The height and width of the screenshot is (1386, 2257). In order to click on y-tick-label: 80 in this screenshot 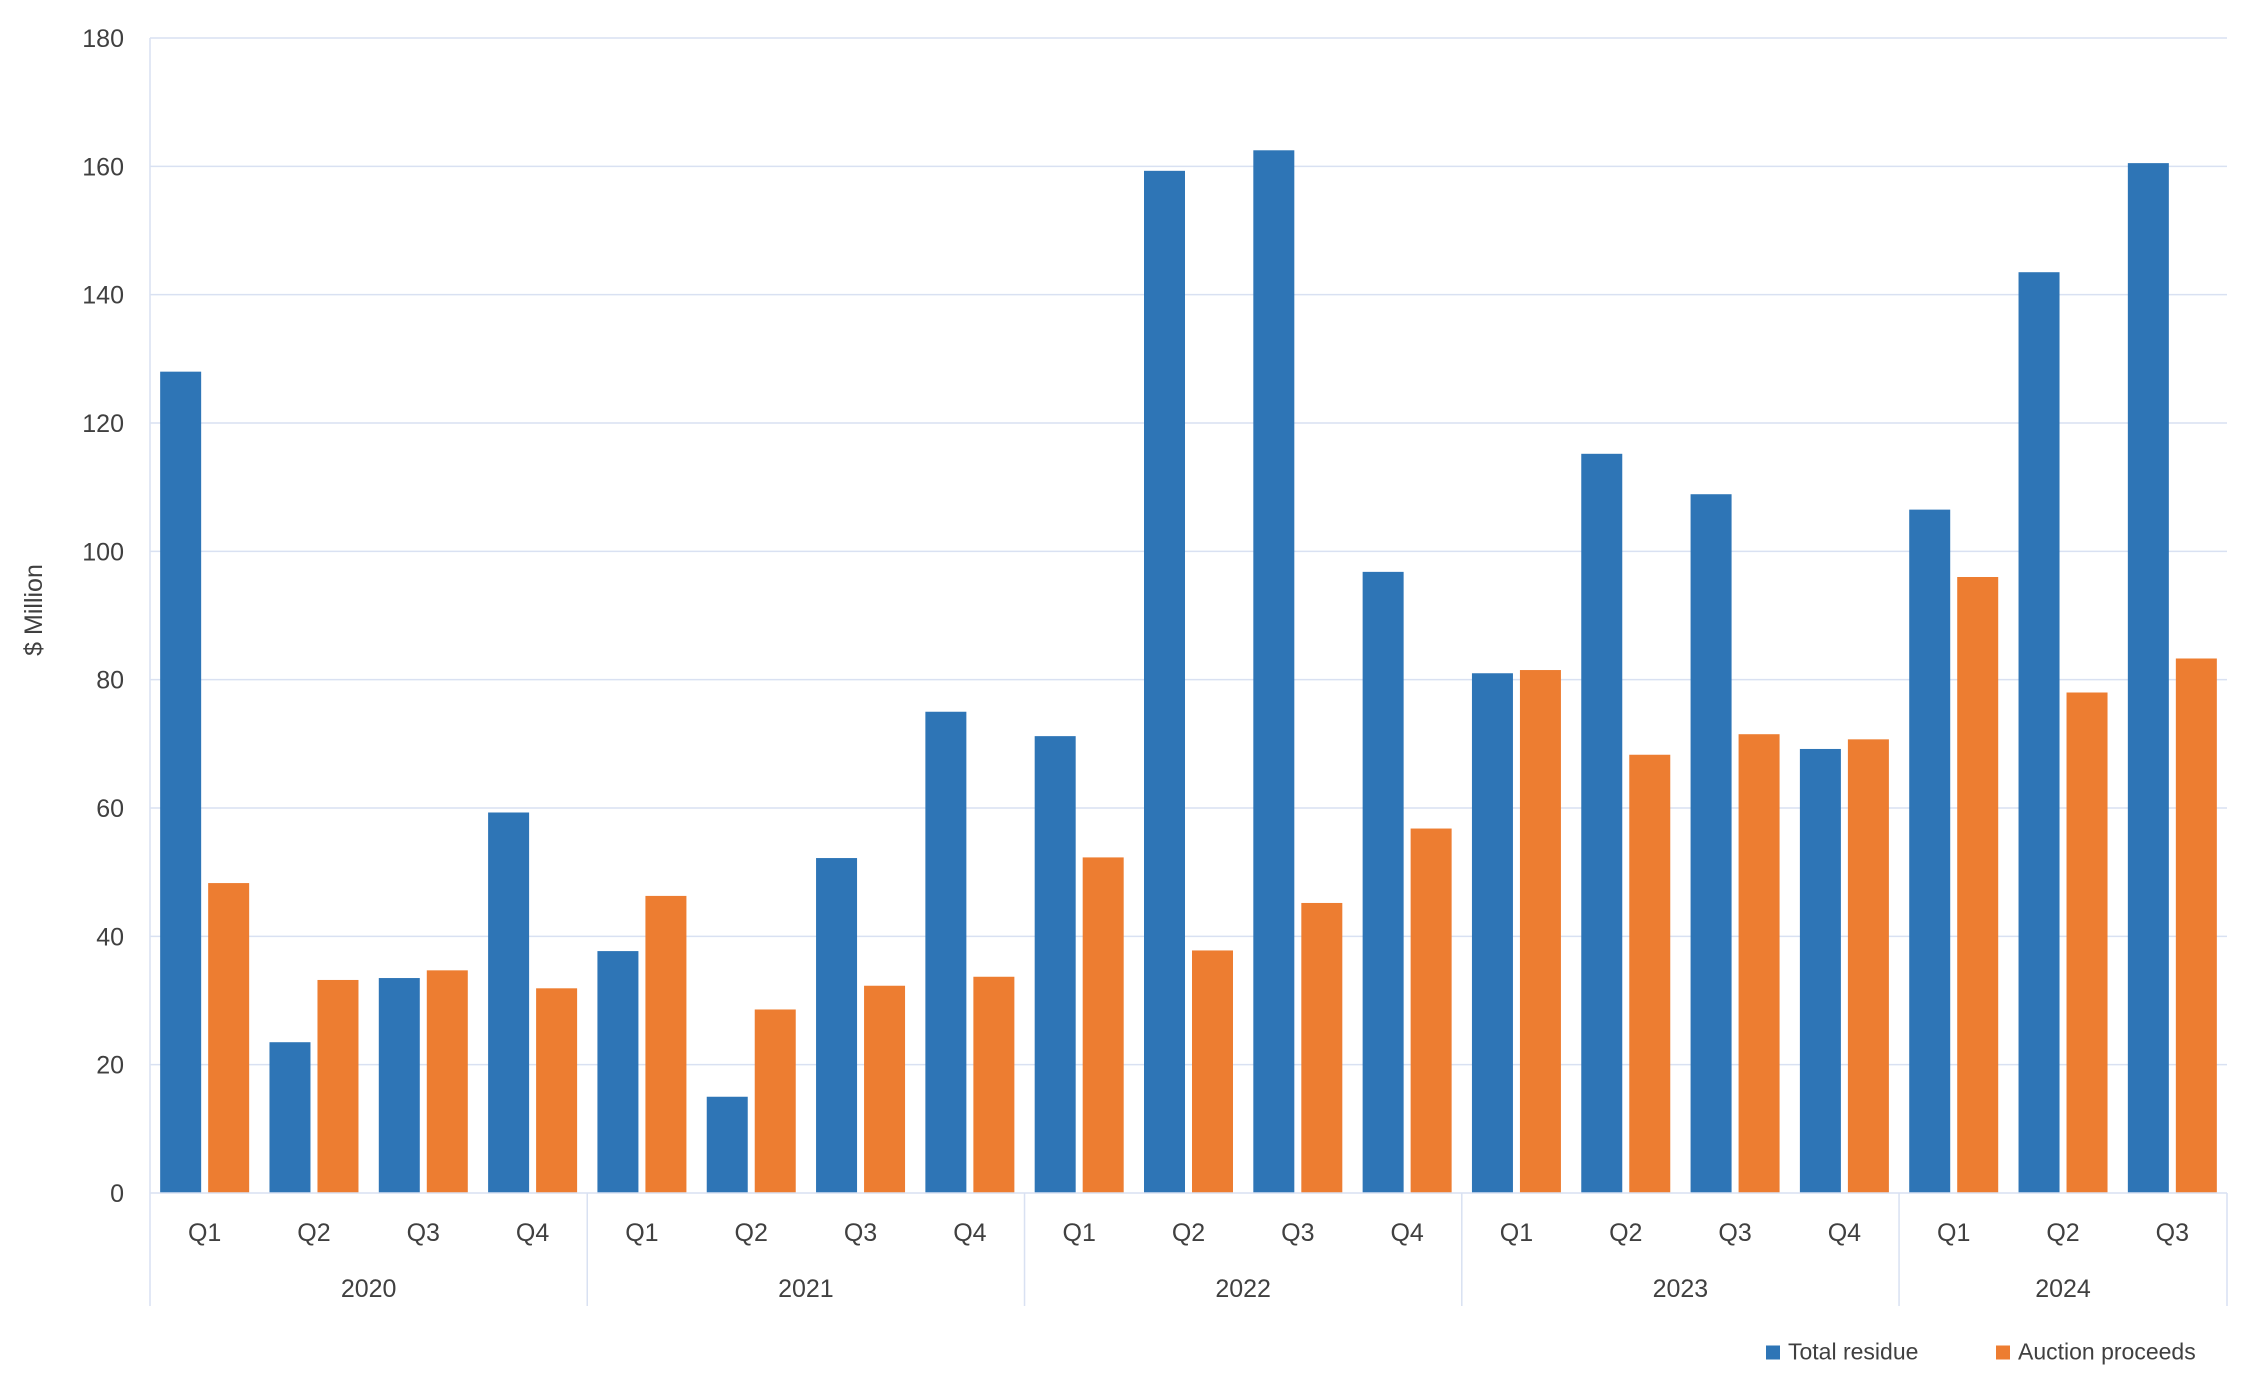, I will do `click(110, 681)`.